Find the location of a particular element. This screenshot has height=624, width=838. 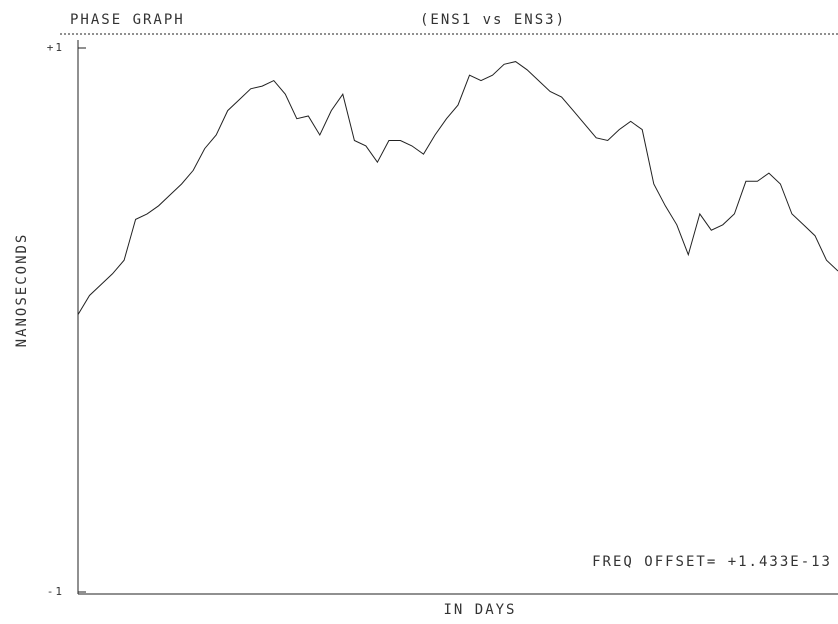

chart-title: PHASE GRAPH is located at coordinates (127, 20).